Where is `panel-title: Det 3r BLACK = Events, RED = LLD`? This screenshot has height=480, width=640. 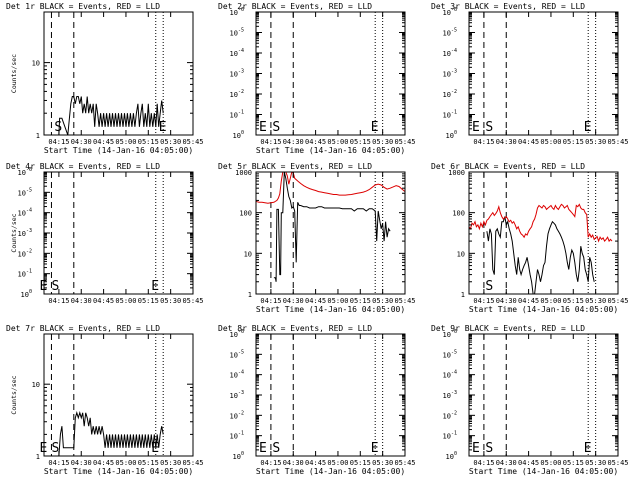 panel-title: Det 3r BLACK = Events, RED = LLD is located at coordinates (508, 6).